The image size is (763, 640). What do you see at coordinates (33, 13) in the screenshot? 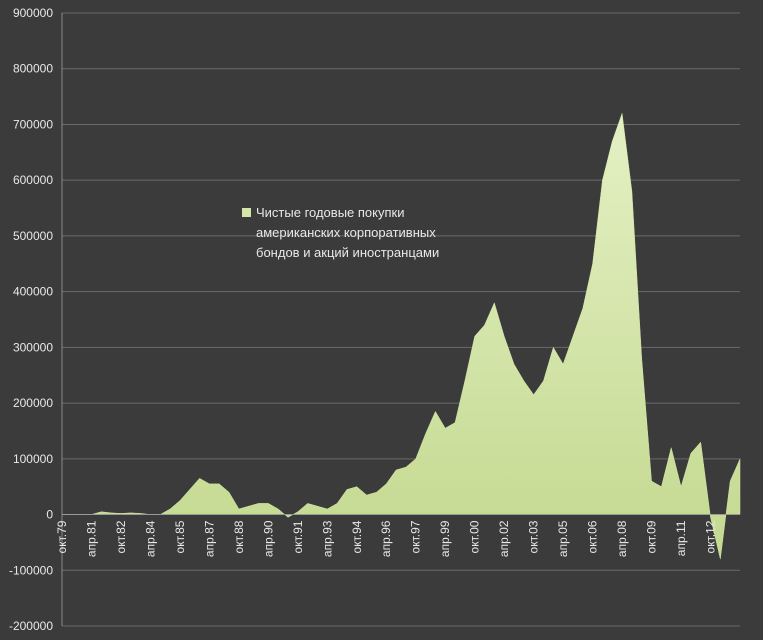
I see `y-tick-label: 900000` at bounding box center [33, 13].